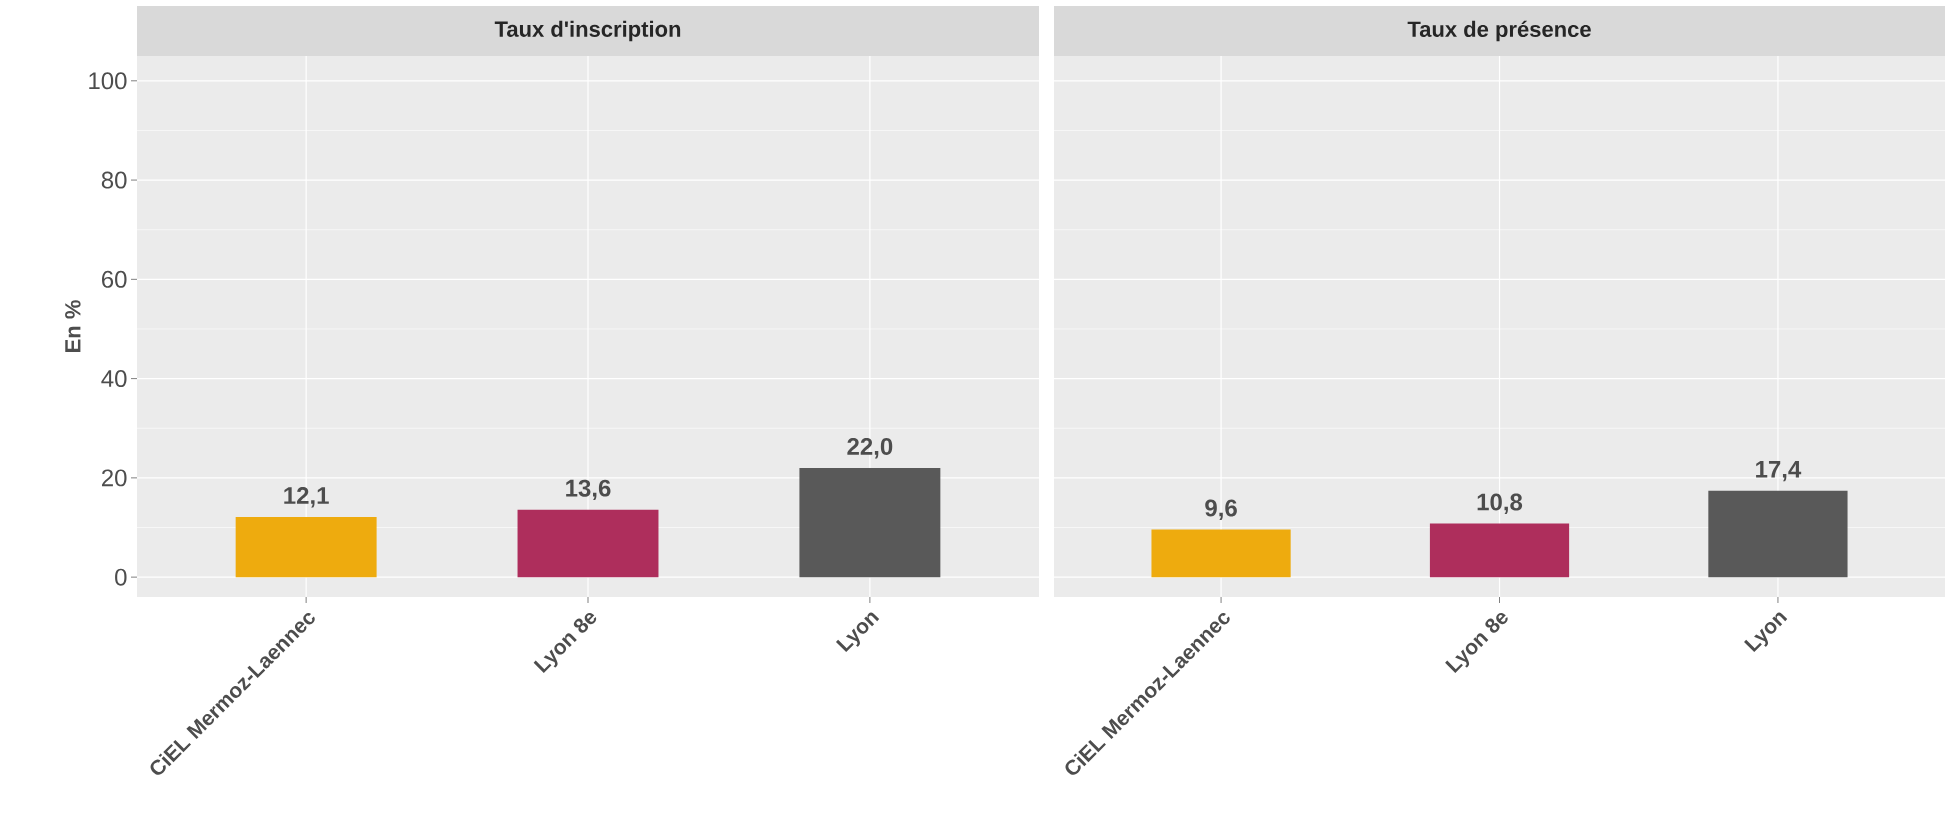 The width and height of the screenshot is (1949, 832). What do you see at coordinates (588, 490) in the screenshot?
I see `data-label: 13,6` at bounding box center [588, 490].